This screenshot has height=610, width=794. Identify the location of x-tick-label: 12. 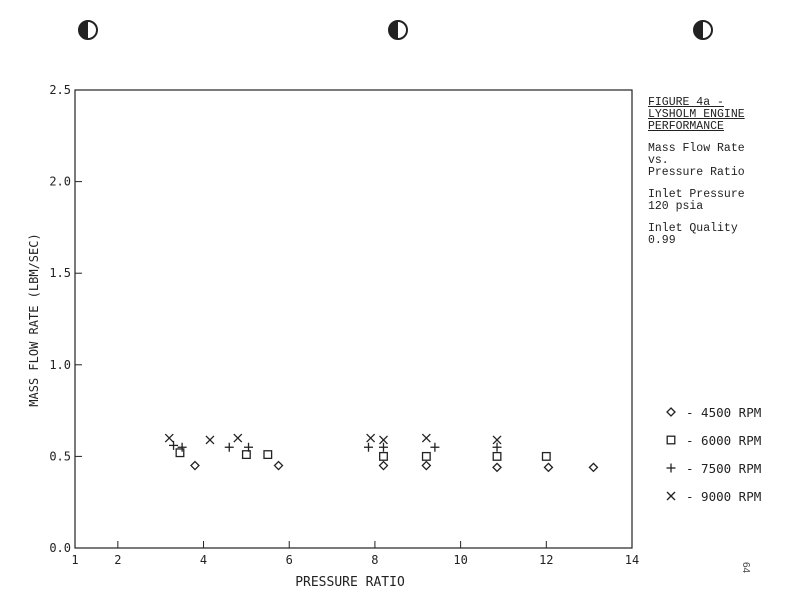
(546, 560).